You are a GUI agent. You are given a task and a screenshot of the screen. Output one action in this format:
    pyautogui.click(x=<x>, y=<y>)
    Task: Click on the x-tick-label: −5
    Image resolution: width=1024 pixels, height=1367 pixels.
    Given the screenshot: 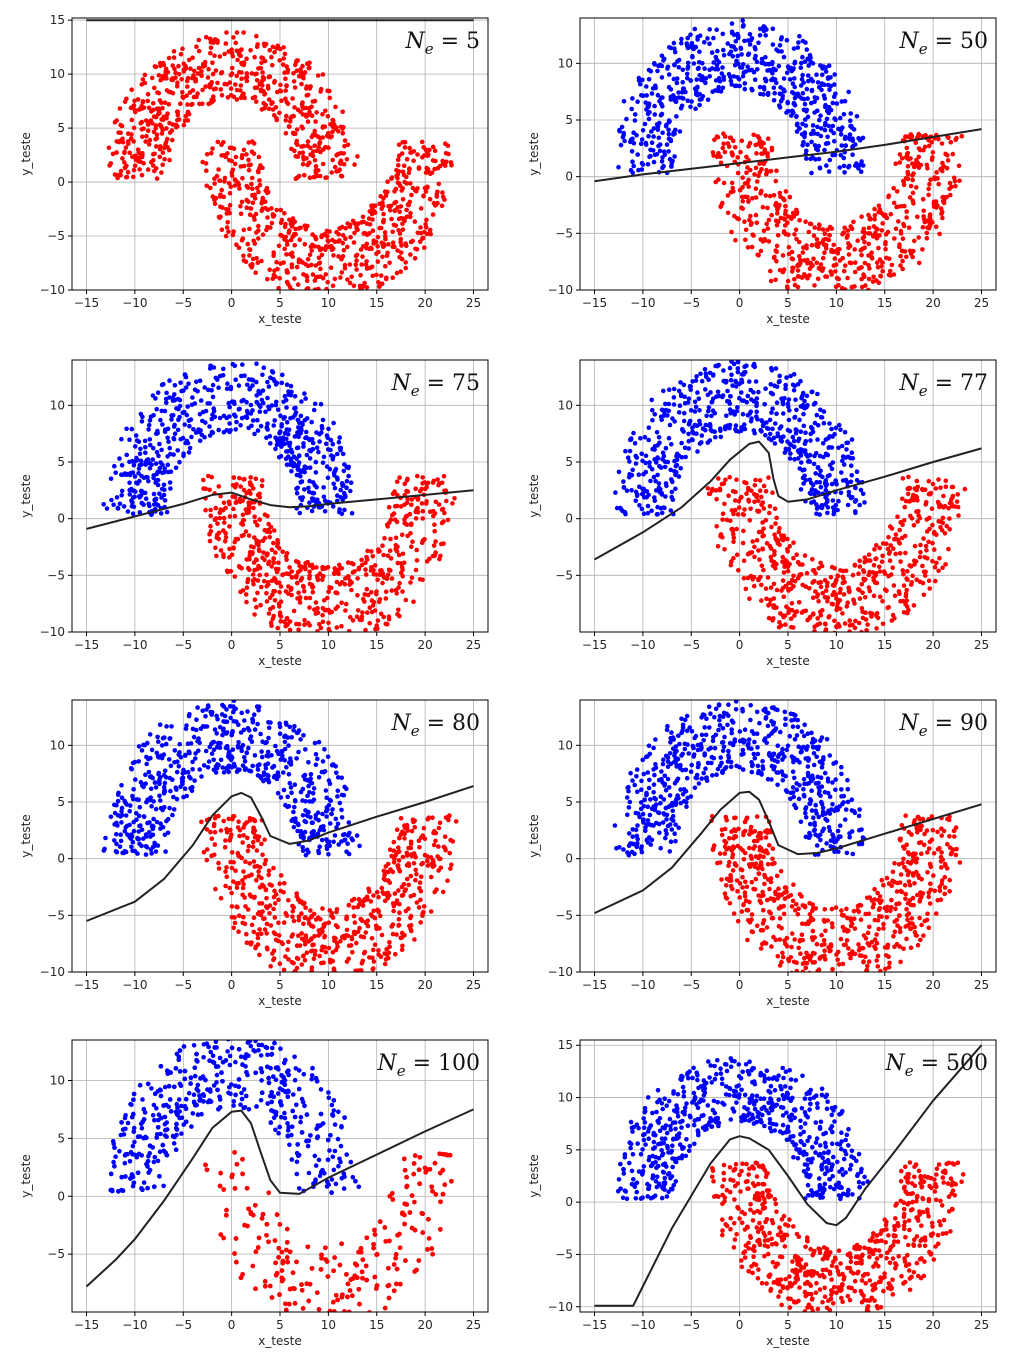 What is the action you would take?
    pyautogui.click(x=183, y=645)
    